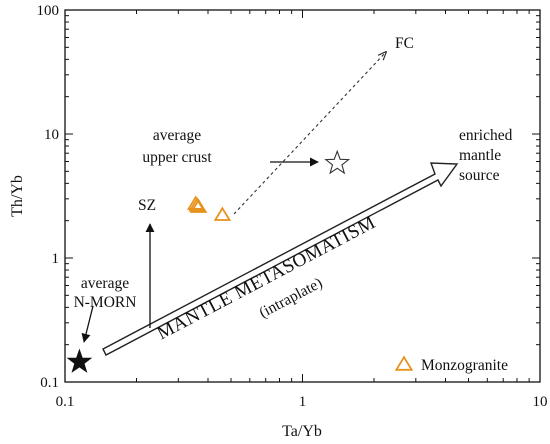 The height and width of the screenshot is (444, 550). Describe the element at coordinates (51, 135) in the screenshot. I see `y-tick-label: 10` at that location.